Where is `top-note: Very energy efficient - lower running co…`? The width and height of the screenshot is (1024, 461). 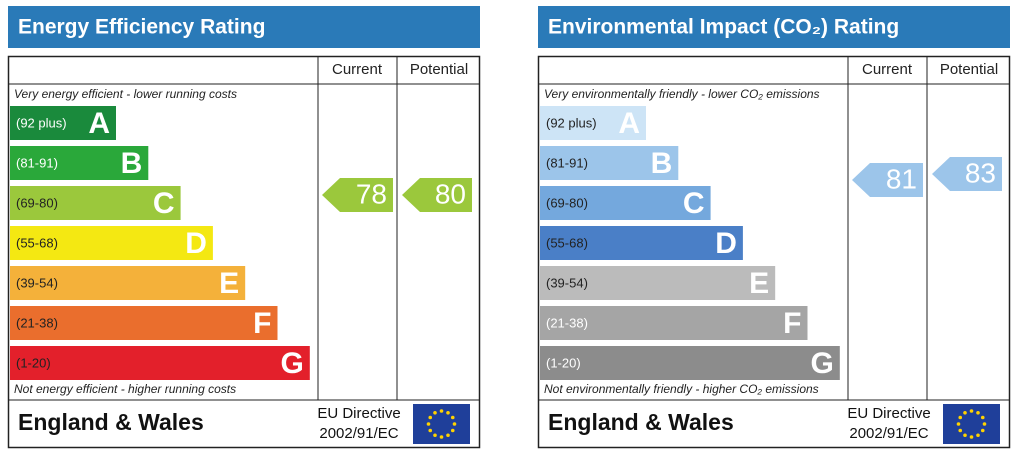 top-note: Very energy efficient - lower running co… is located at coordinates (125, 94).